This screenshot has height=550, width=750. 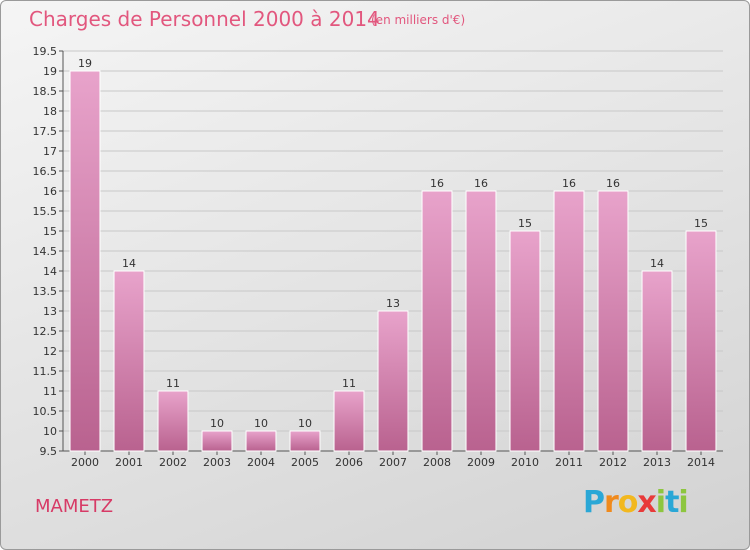 What do you see at coordinates (613, 462) in the screenshot?
I see `x-tick-label: 2012` at bounding box center [613, 462].